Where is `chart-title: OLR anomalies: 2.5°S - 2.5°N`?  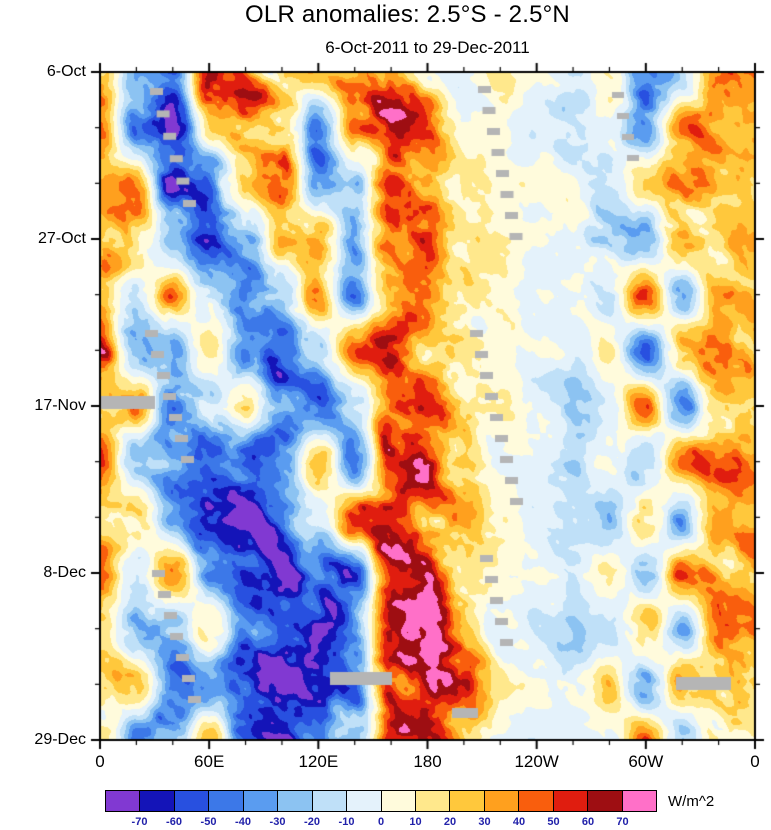 chart-title: OLR anomalies: 2.5°S - 2.5°N is located at coordinates (407, 14).